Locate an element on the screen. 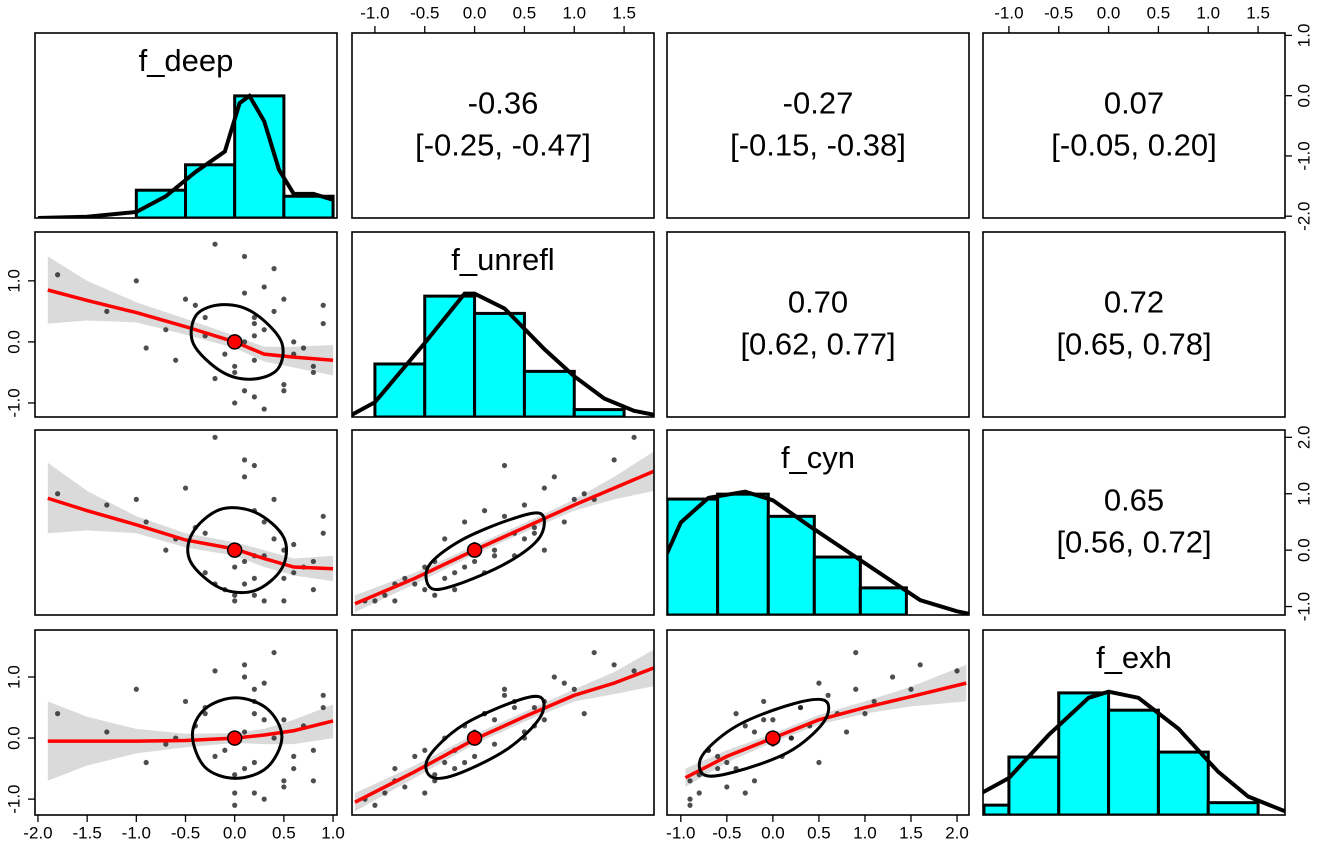 The height and width of the screenshot is (855, 1325). fit-line is located at coordinates (504, 735).